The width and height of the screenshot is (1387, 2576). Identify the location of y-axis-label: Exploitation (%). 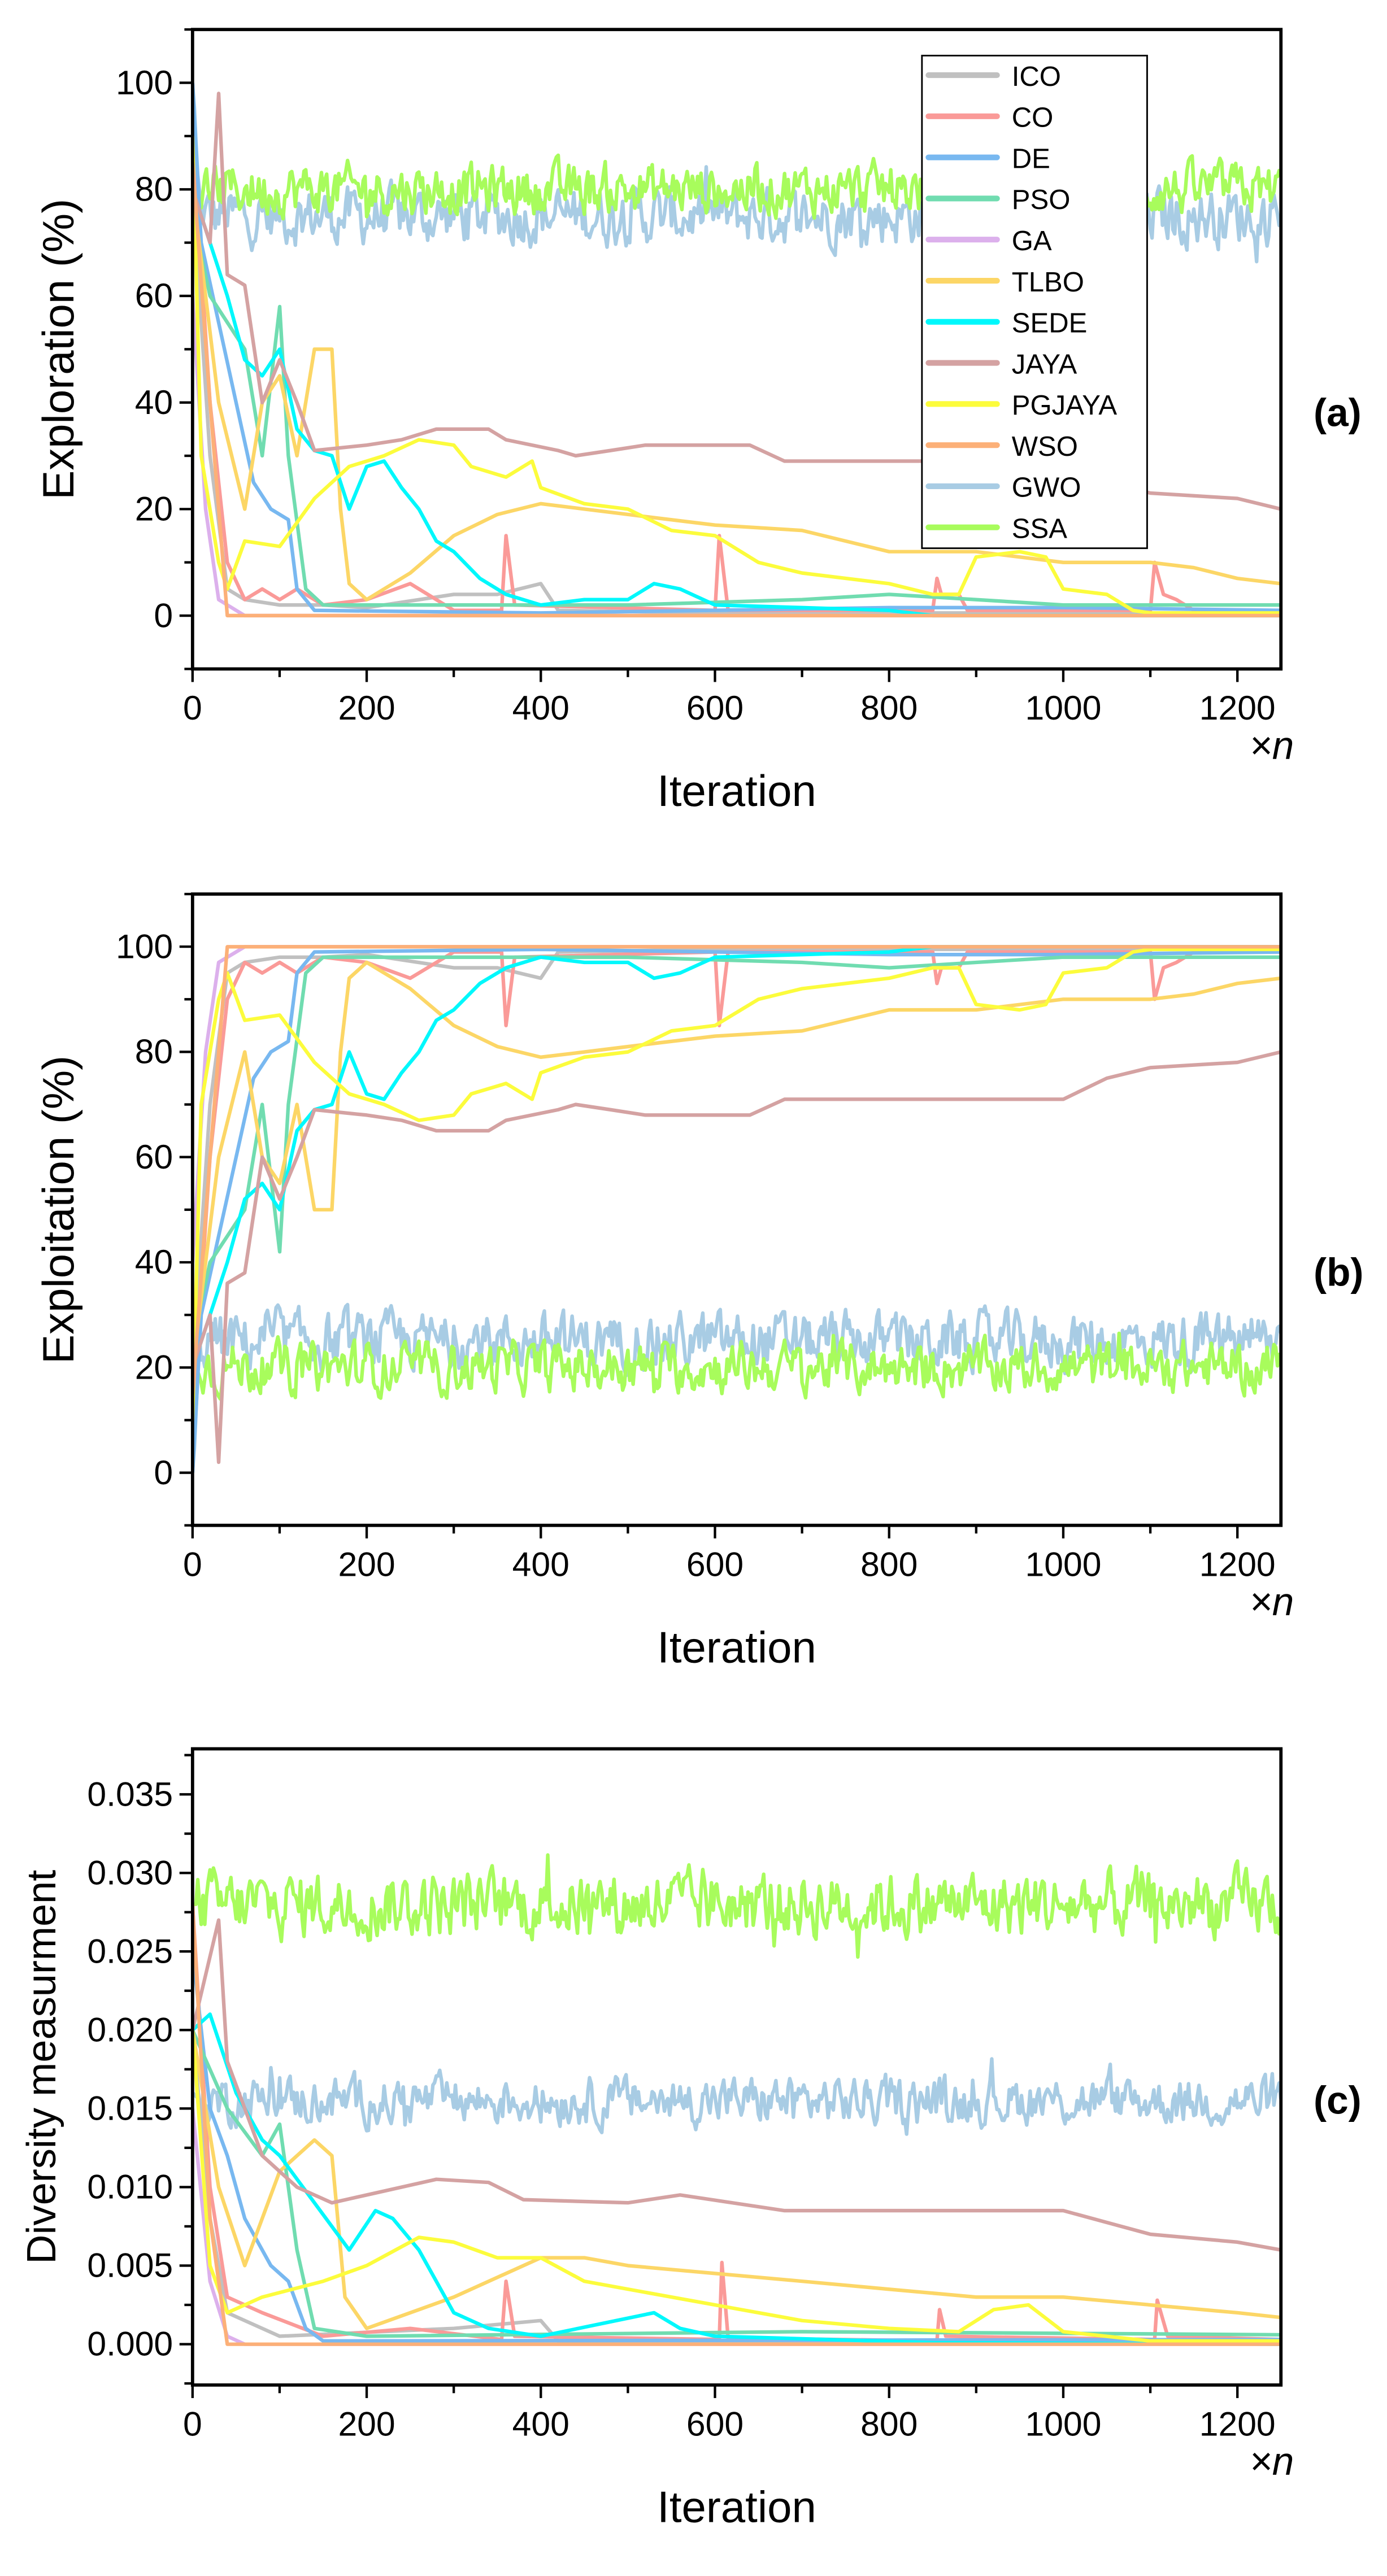
(58, 1210).